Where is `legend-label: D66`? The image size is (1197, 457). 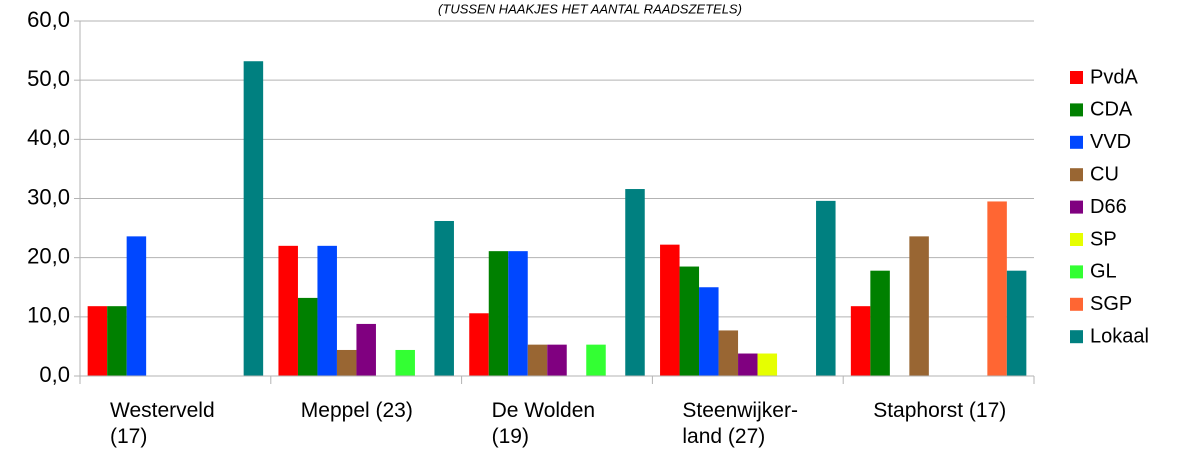
legend-label: D66 is located at coordinates (1108, 207).